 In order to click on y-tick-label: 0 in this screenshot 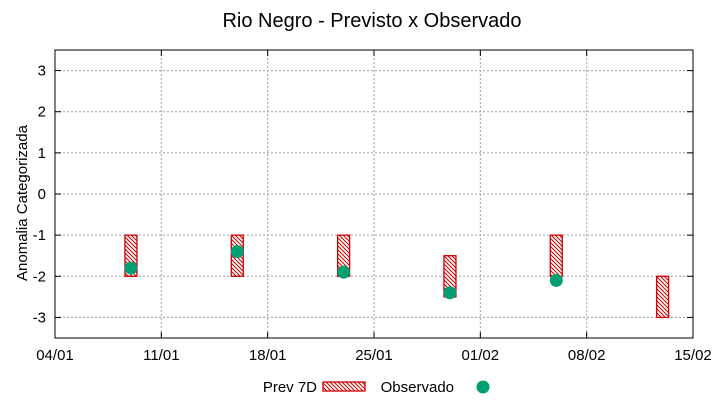, I will do `click(42, 194)`.